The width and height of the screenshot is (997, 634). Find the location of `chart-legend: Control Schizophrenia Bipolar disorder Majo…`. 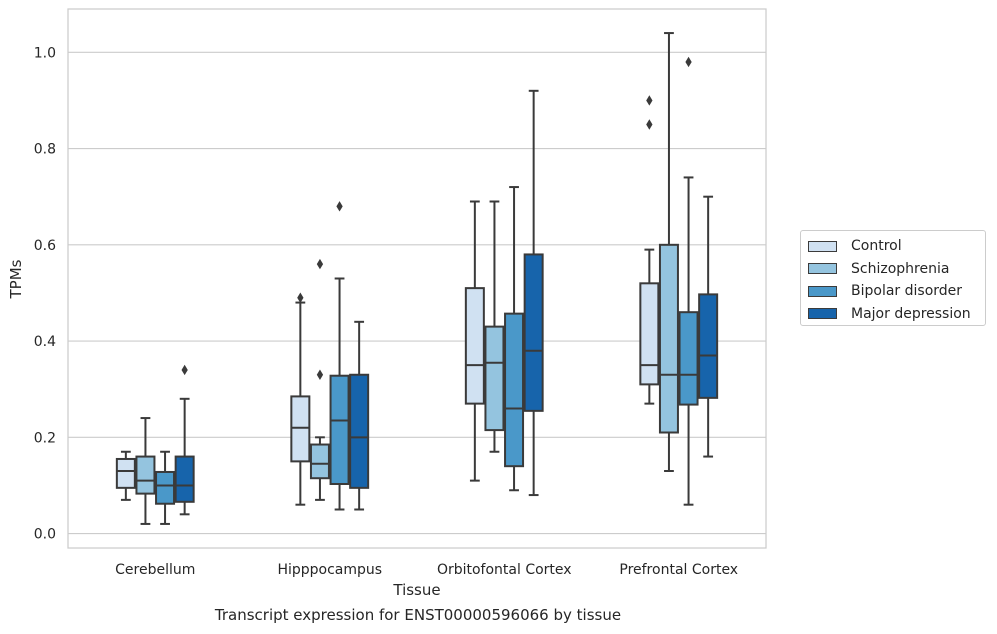

chart-legend: Control Schizophrenia Bipolar disorder Majo… is located at coordinates (893, 278).